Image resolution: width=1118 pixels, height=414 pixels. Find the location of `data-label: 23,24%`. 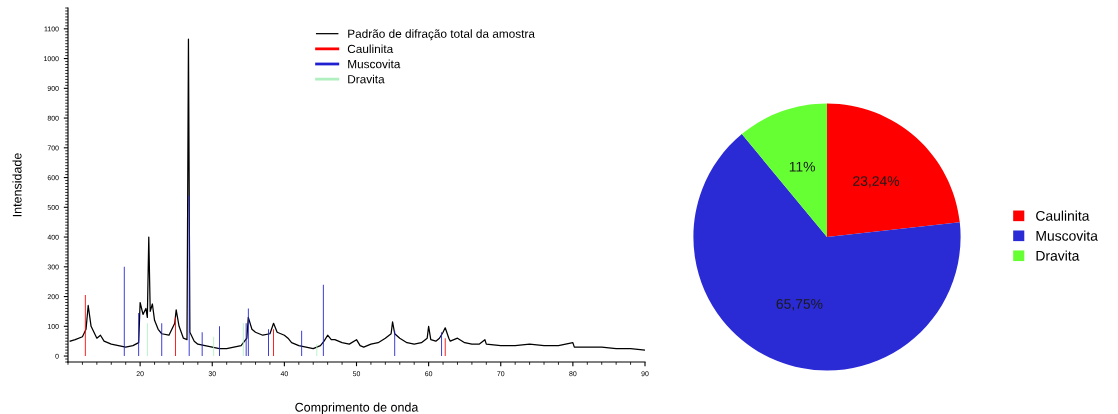

data-label: 23,24% is located at coordinates (876, 182).